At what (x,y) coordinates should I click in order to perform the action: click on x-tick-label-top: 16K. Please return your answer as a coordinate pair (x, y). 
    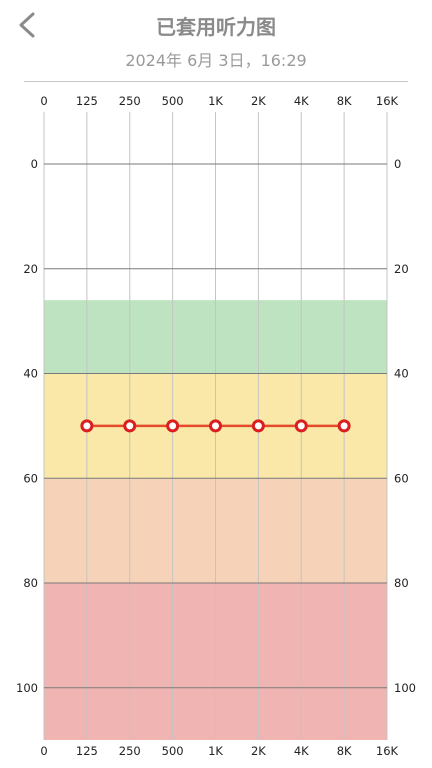
    Looking at the image, I should click on (387, 101).